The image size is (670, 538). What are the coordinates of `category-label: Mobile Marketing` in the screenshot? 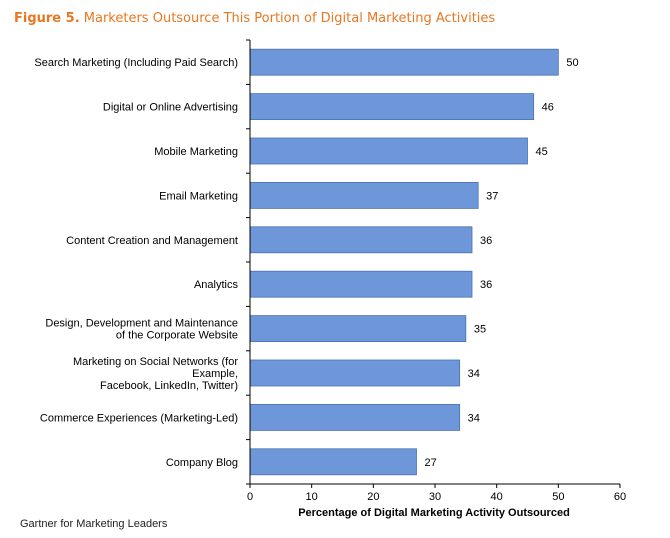 It's located at (196, 152).